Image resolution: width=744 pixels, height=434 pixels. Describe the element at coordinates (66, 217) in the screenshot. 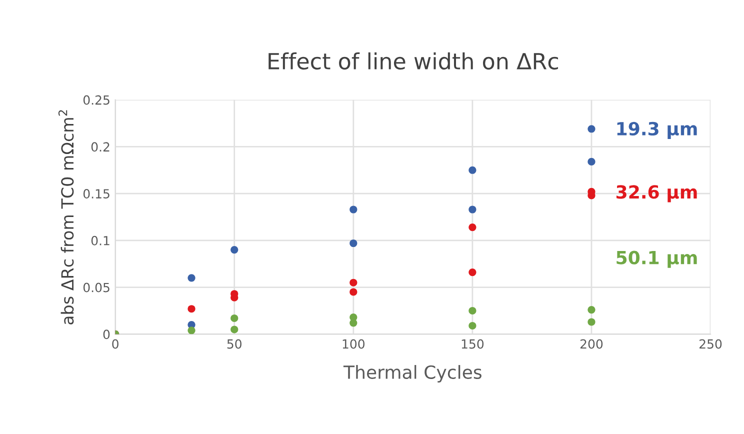

I see `y-axis-title: abs ΔRc from TC0 mΩcm$^{2}$` at that location.